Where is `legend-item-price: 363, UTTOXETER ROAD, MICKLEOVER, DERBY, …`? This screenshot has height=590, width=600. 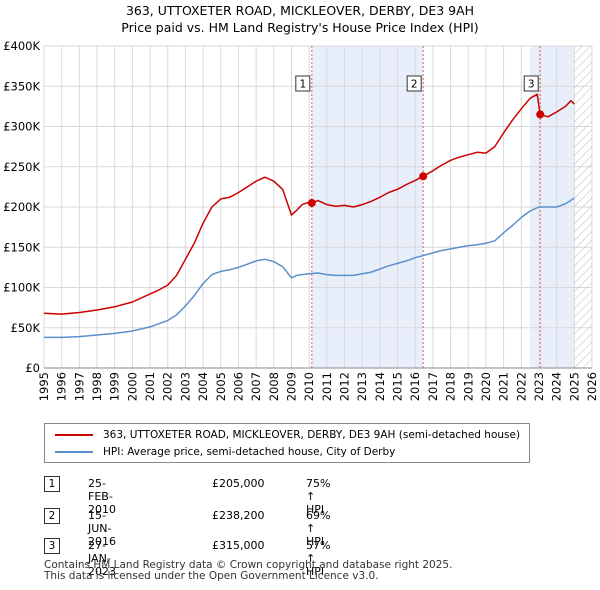
legend-item-price: 363, UTTOXETER ROAD, MICKLEOVER, DERBY, … is located at coordinates (287, 435).